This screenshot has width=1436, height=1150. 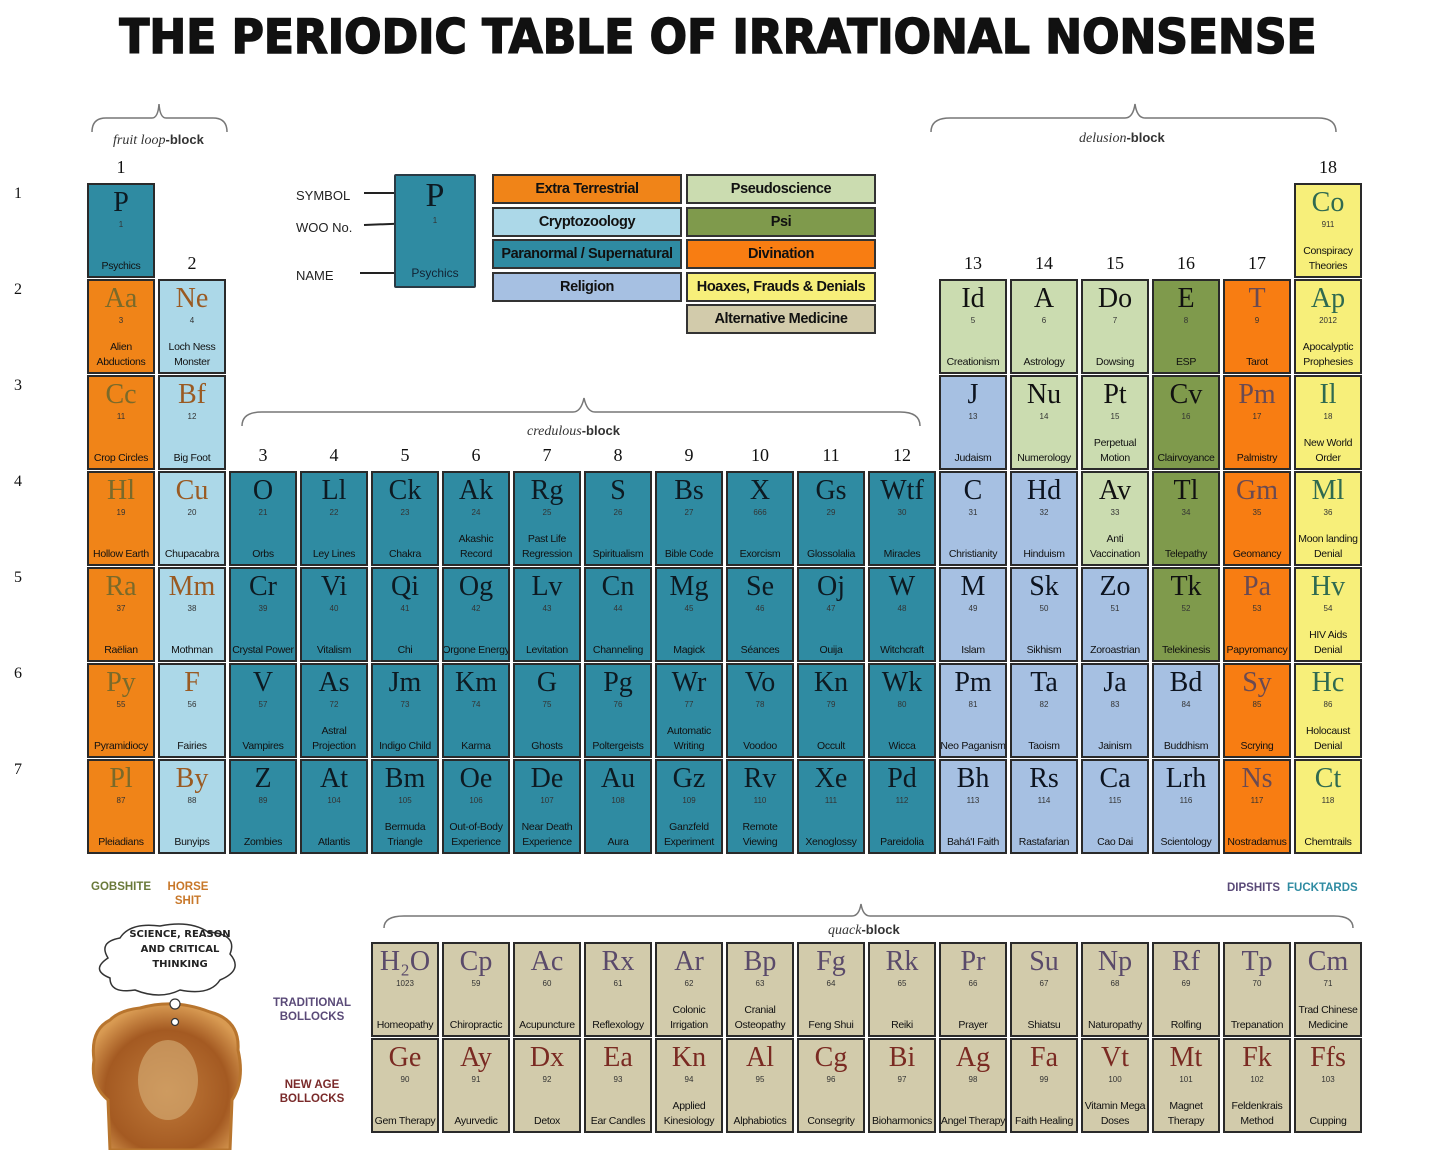 I want to click on element-number: 91, so click(x=476, y=1079).